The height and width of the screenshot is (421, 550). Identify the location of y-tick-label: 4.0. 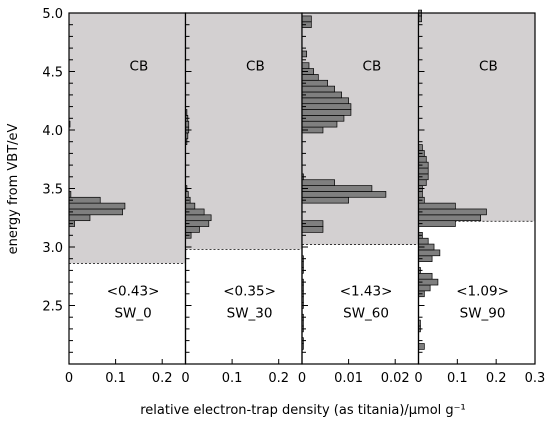
(52, 131).